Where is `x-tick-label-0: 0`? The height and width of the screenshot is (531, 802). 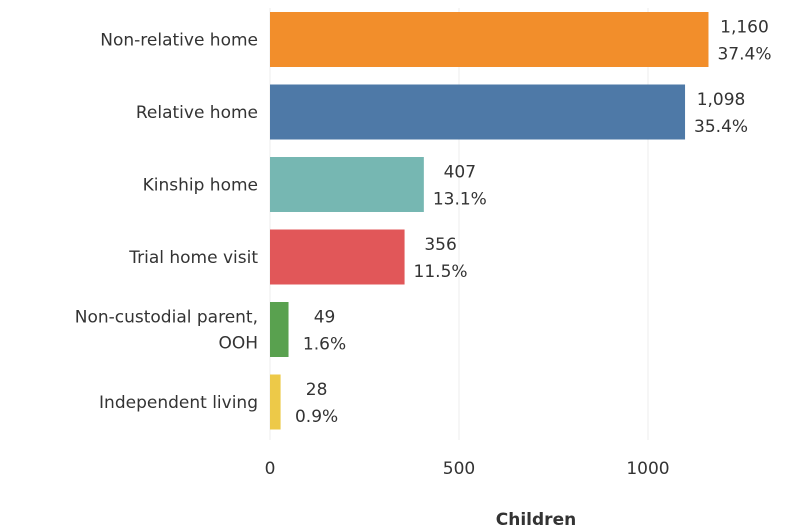 x-tick-label-0: 0 is located at coordinates (270, 469).